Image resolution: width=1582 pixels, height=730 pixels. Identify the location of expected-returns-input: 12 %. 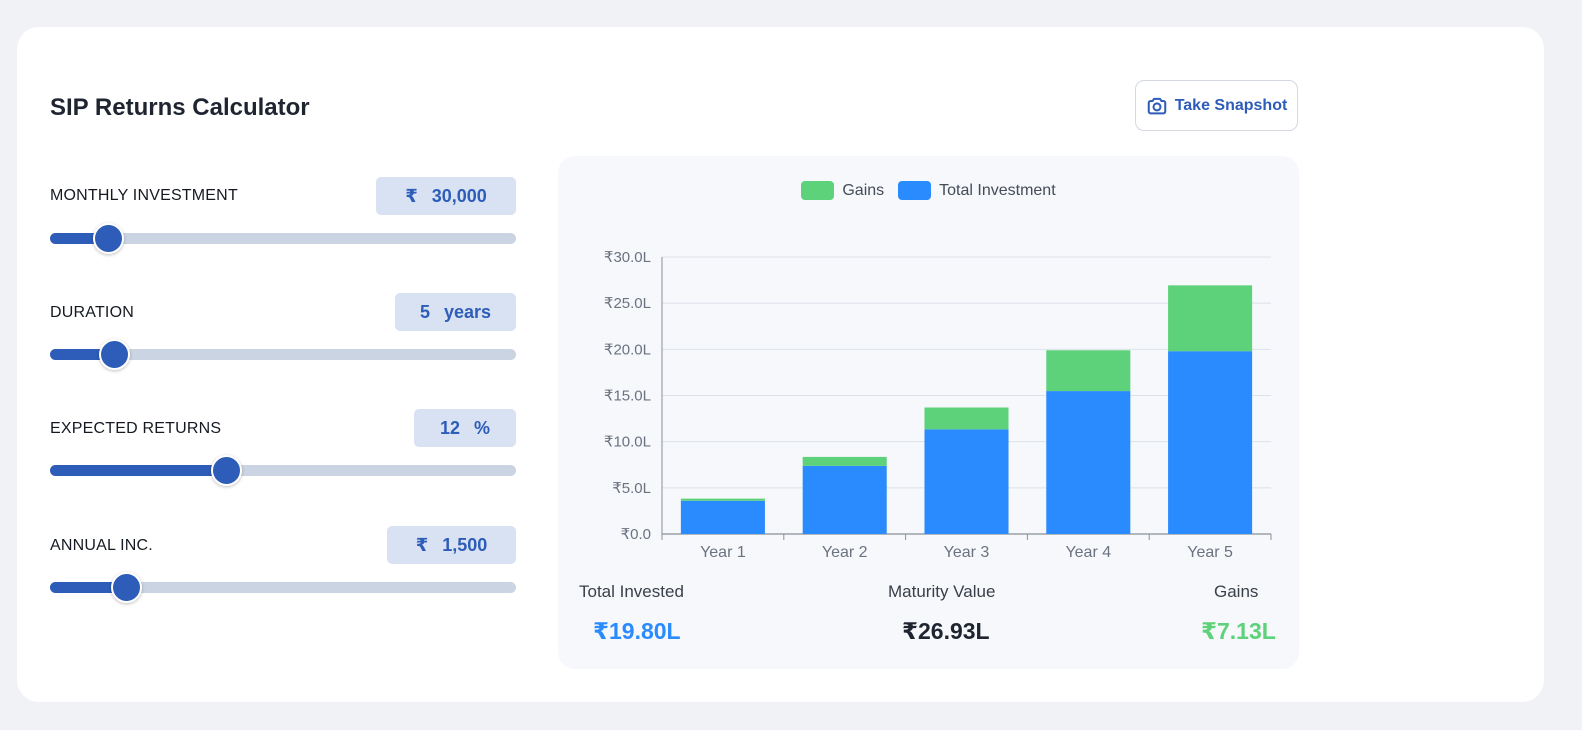
(465, 428).